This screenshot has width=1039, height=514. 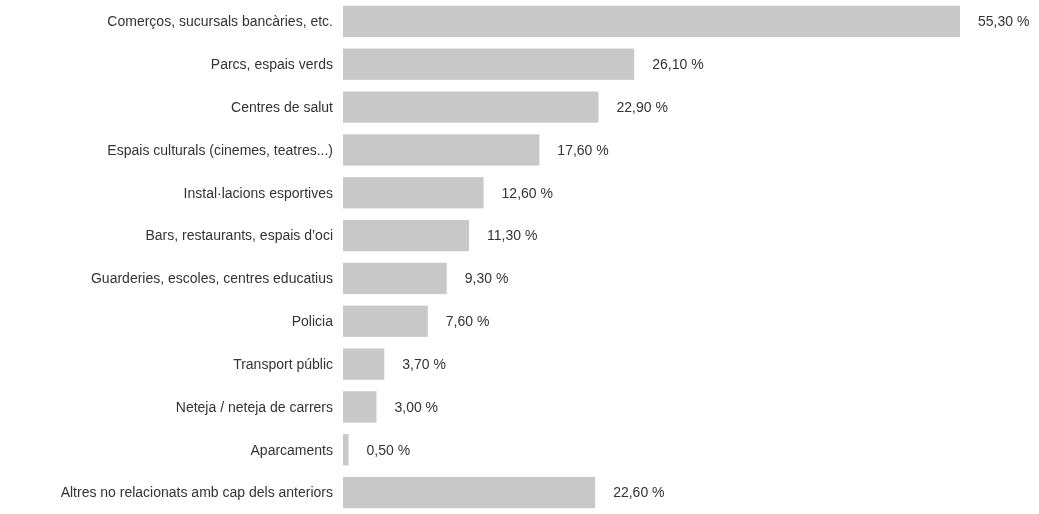 I want to click on y-tick-label: Bars, restaurants, espais d’oci, so click(x=239, y=235).